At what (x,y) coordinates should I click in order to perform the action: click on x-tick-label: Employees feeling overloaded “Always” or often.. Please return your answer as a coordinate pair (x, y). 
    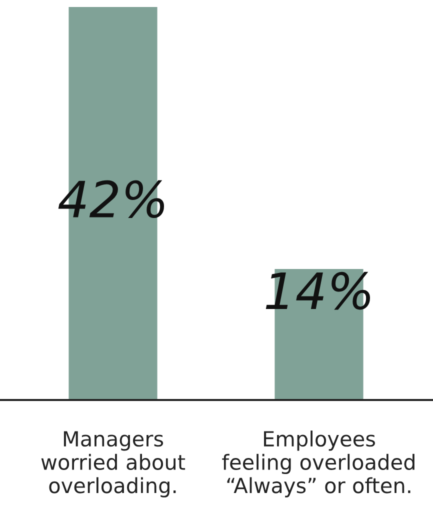
    Looking at the image, I should click on (318, 464).